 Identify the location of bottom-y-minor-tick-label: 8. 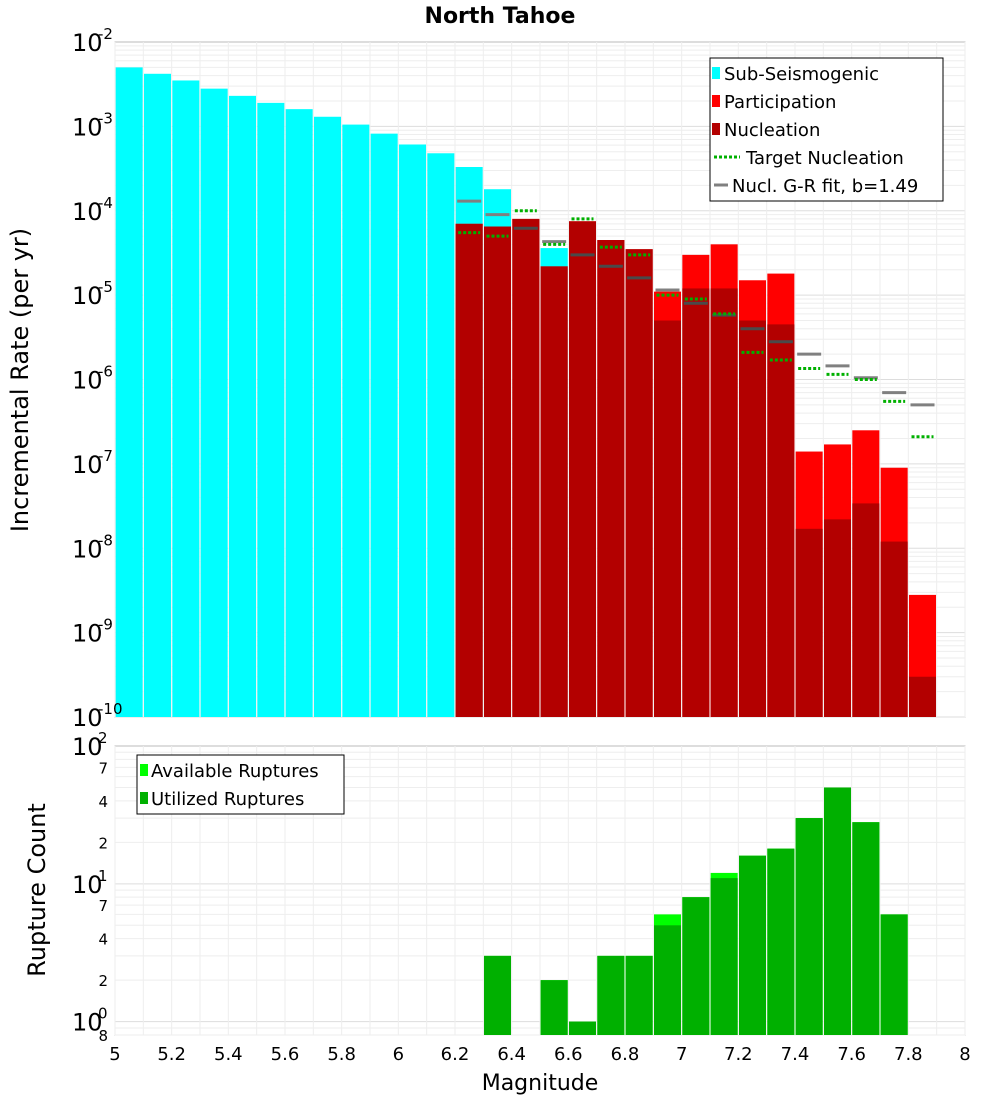
(103, 1036).